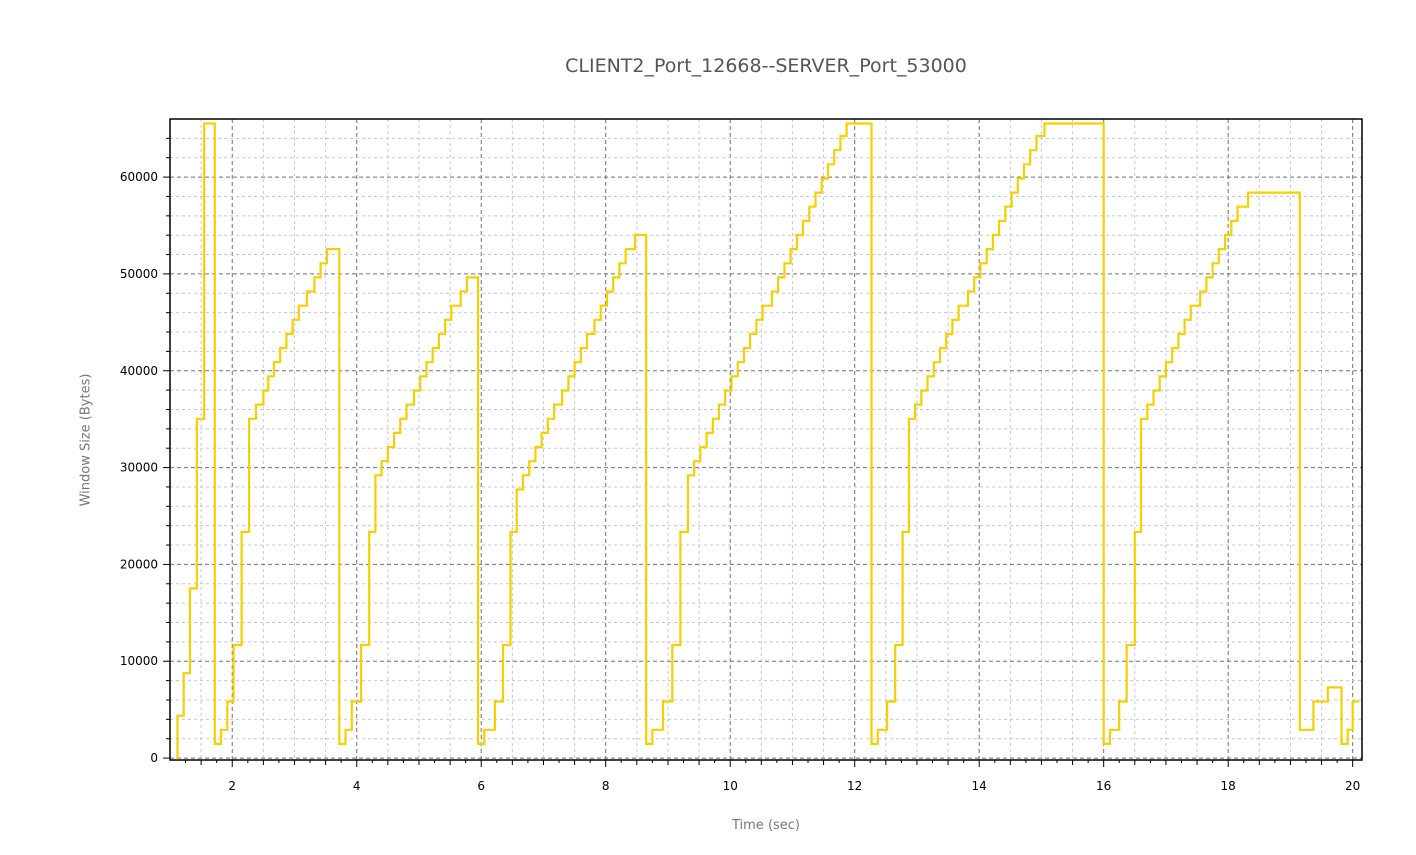 The image size is (1416, 855). What do you see at coordinates (854, 786) in the screenshot?
I see `x-tick-label: 12` at bounding box center [854, 786].